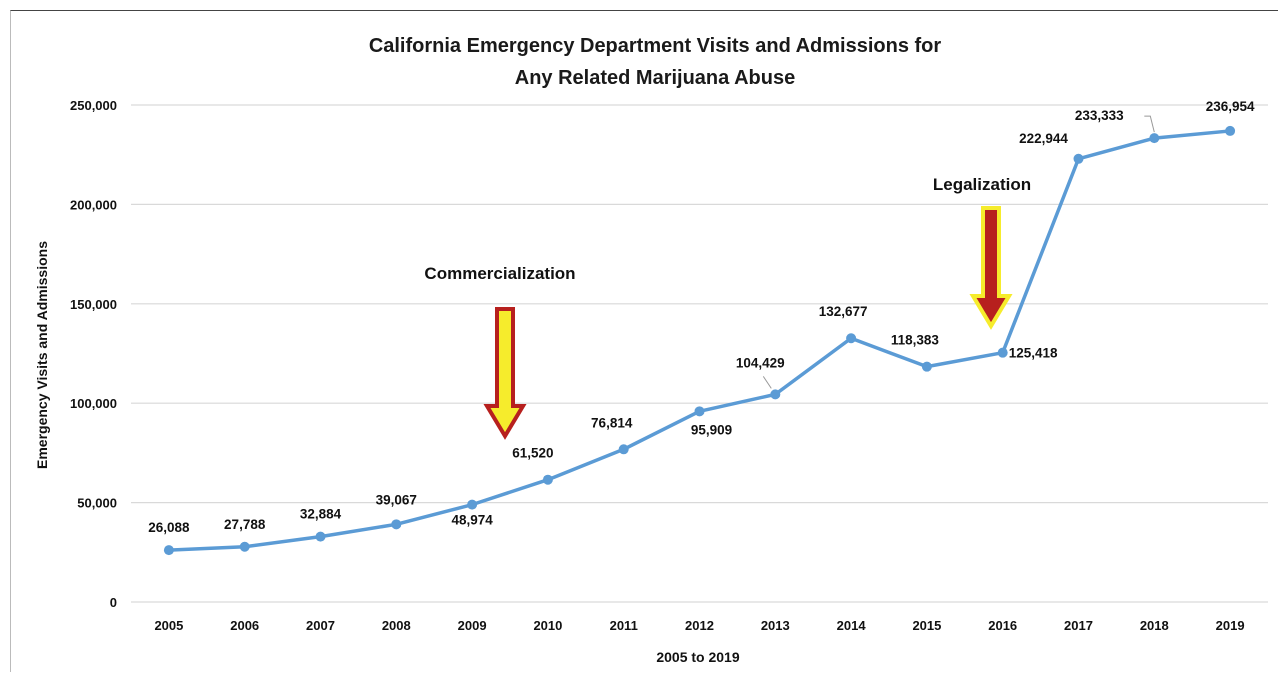 The height and width of the screenshot is (677, 1288). What do you see at coordinates (711, 429) in the screenshot?
I see `data-label: 95,909` at bounding box center [711, 429].